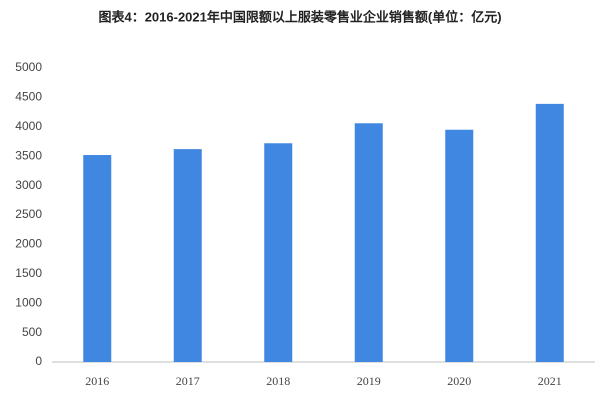 The width and height of the screenshot is (600, 405). I want to click on y-tick-label: 0, so click(38, 361).